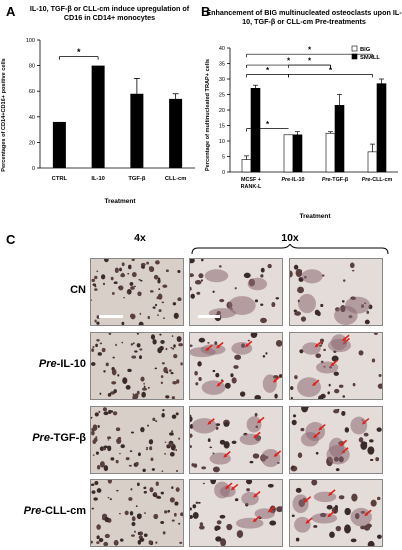 This screenshot has width=402, height=550. What do you see at coordinates (60, 179) in the screenshot?
I see `x-tick-label: CTRL` at bounding box center [60, 179].